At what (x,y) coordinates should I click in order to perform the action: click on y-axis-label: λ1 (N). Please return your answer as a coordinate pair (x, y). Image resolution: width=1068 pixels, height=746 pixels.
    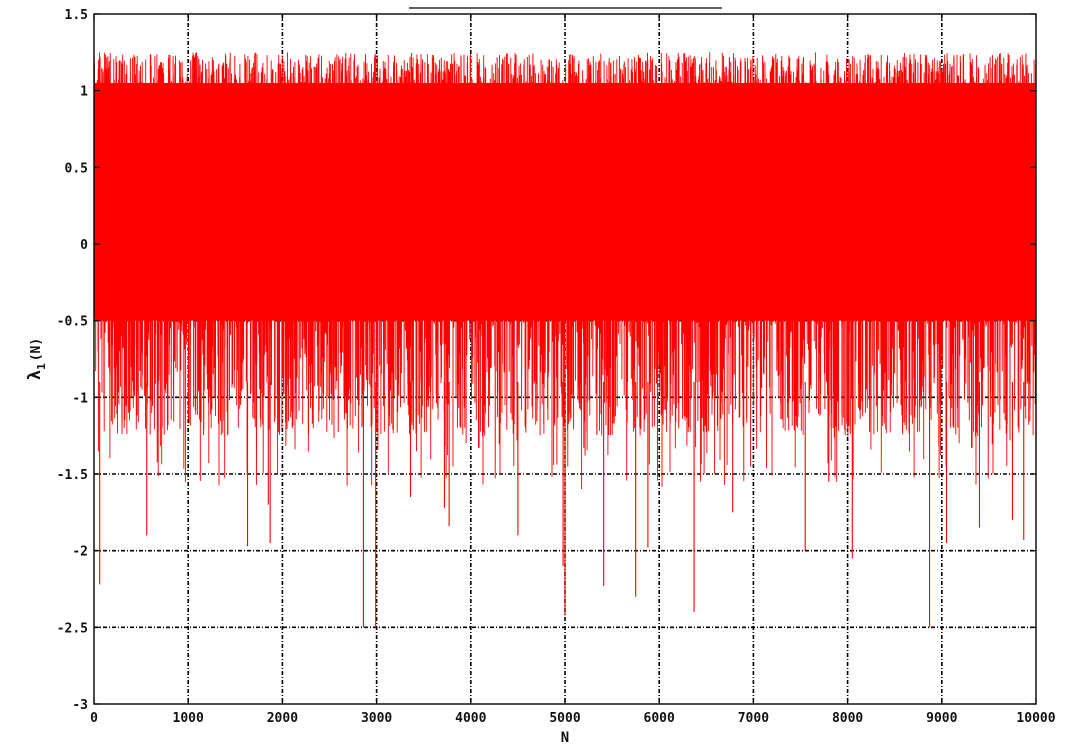
    Looking at the image, I should click on (36, 359).